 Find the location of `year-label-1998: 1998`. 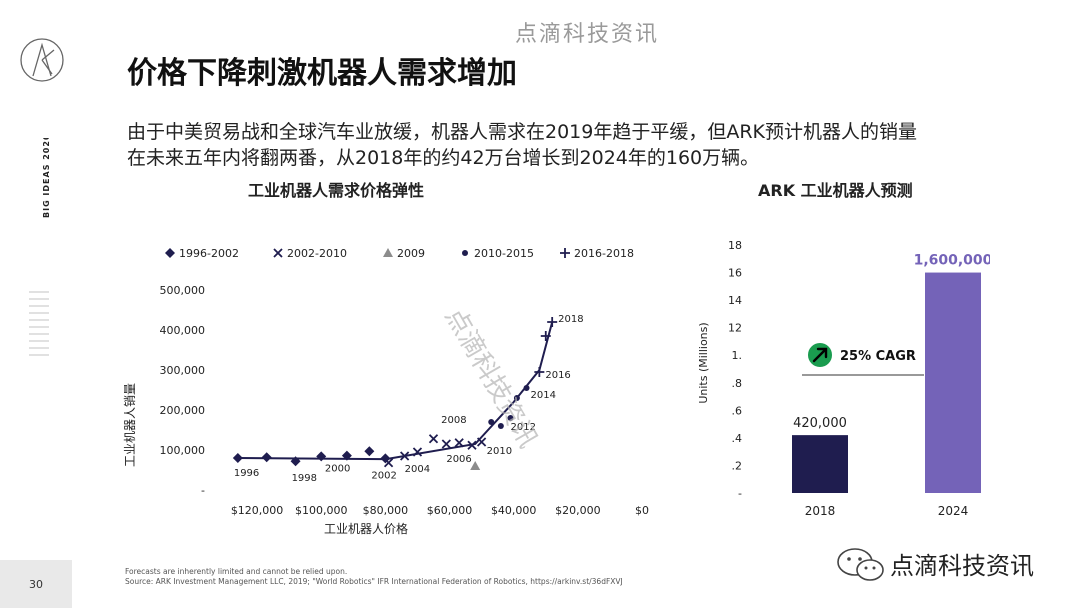

year-label-1998: 1998 is located at coordinates (304, 478).